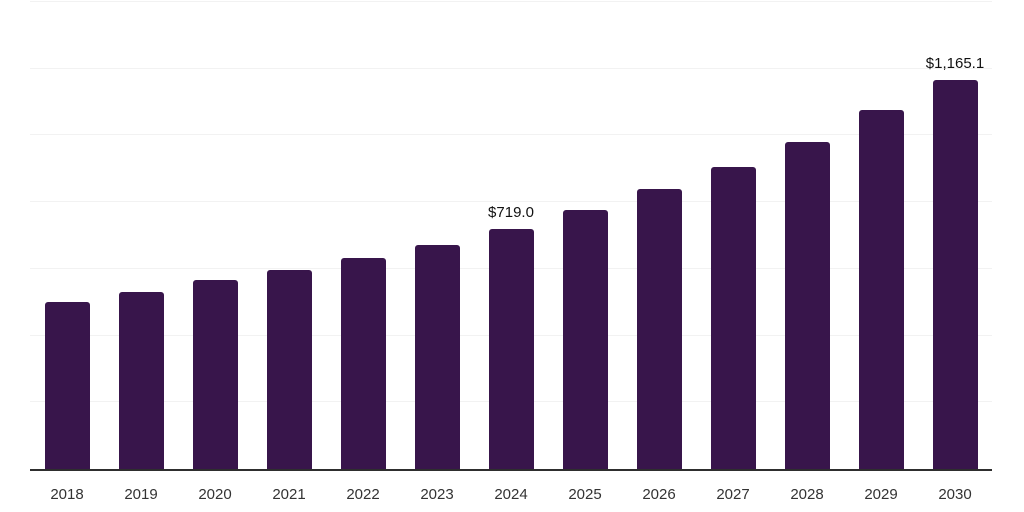 The image size is (1024, 512). Describe the element at coordinates (141, 380) in the screenshot. I see `bar-2019` at that location.